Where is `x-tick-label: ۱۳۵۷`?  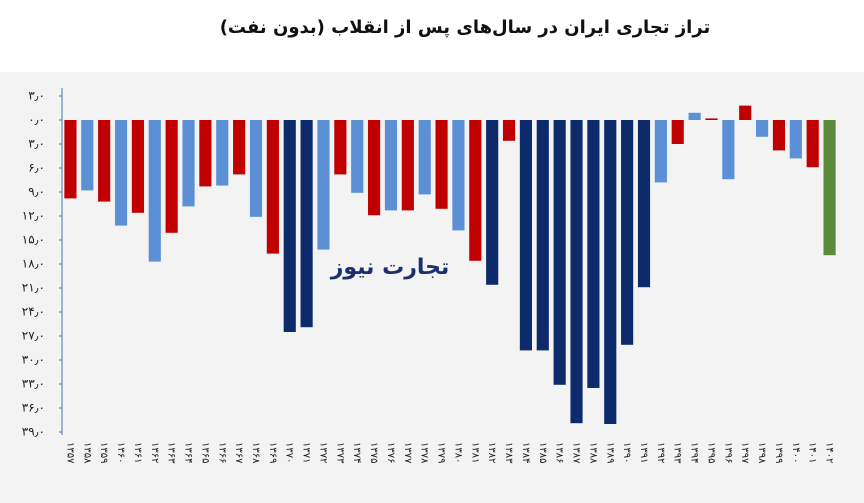
x-tick-label: ۱۳۵۷ is located at coordinates (69, 453).